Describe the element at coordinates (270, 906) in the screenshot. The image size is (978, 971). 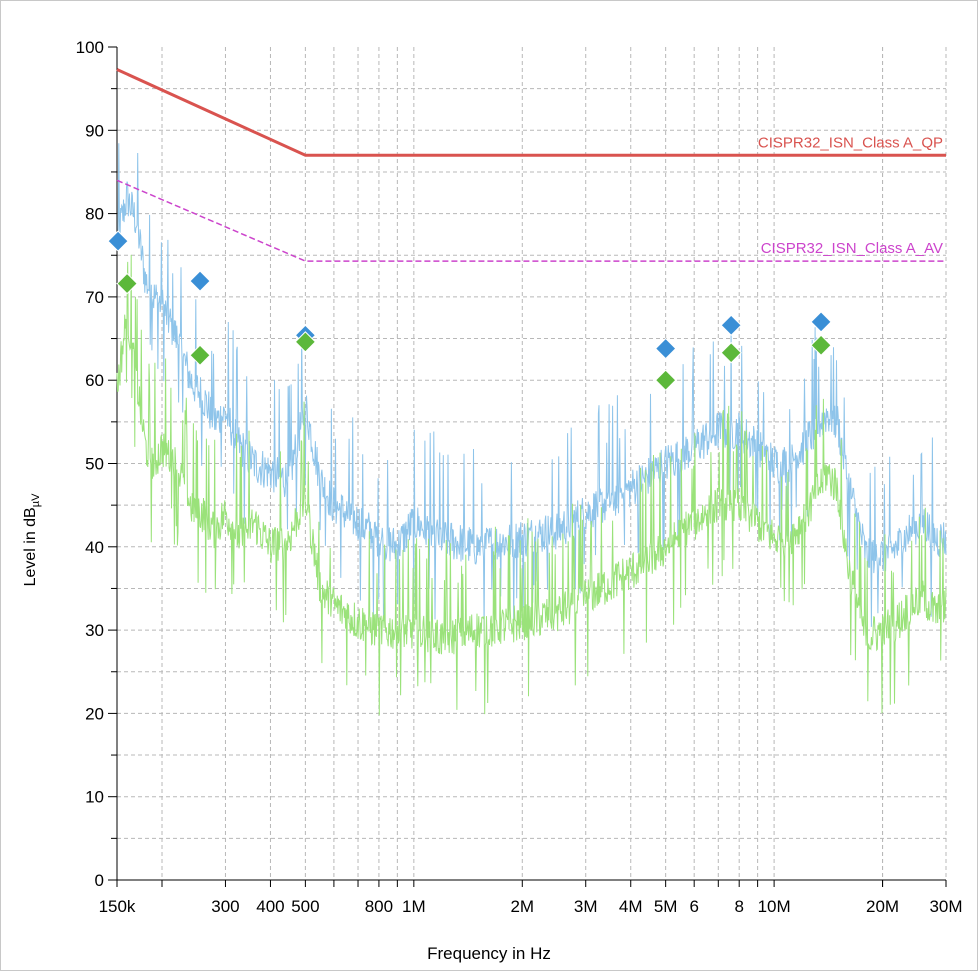
I see `x-tick-label: 400` at that location.